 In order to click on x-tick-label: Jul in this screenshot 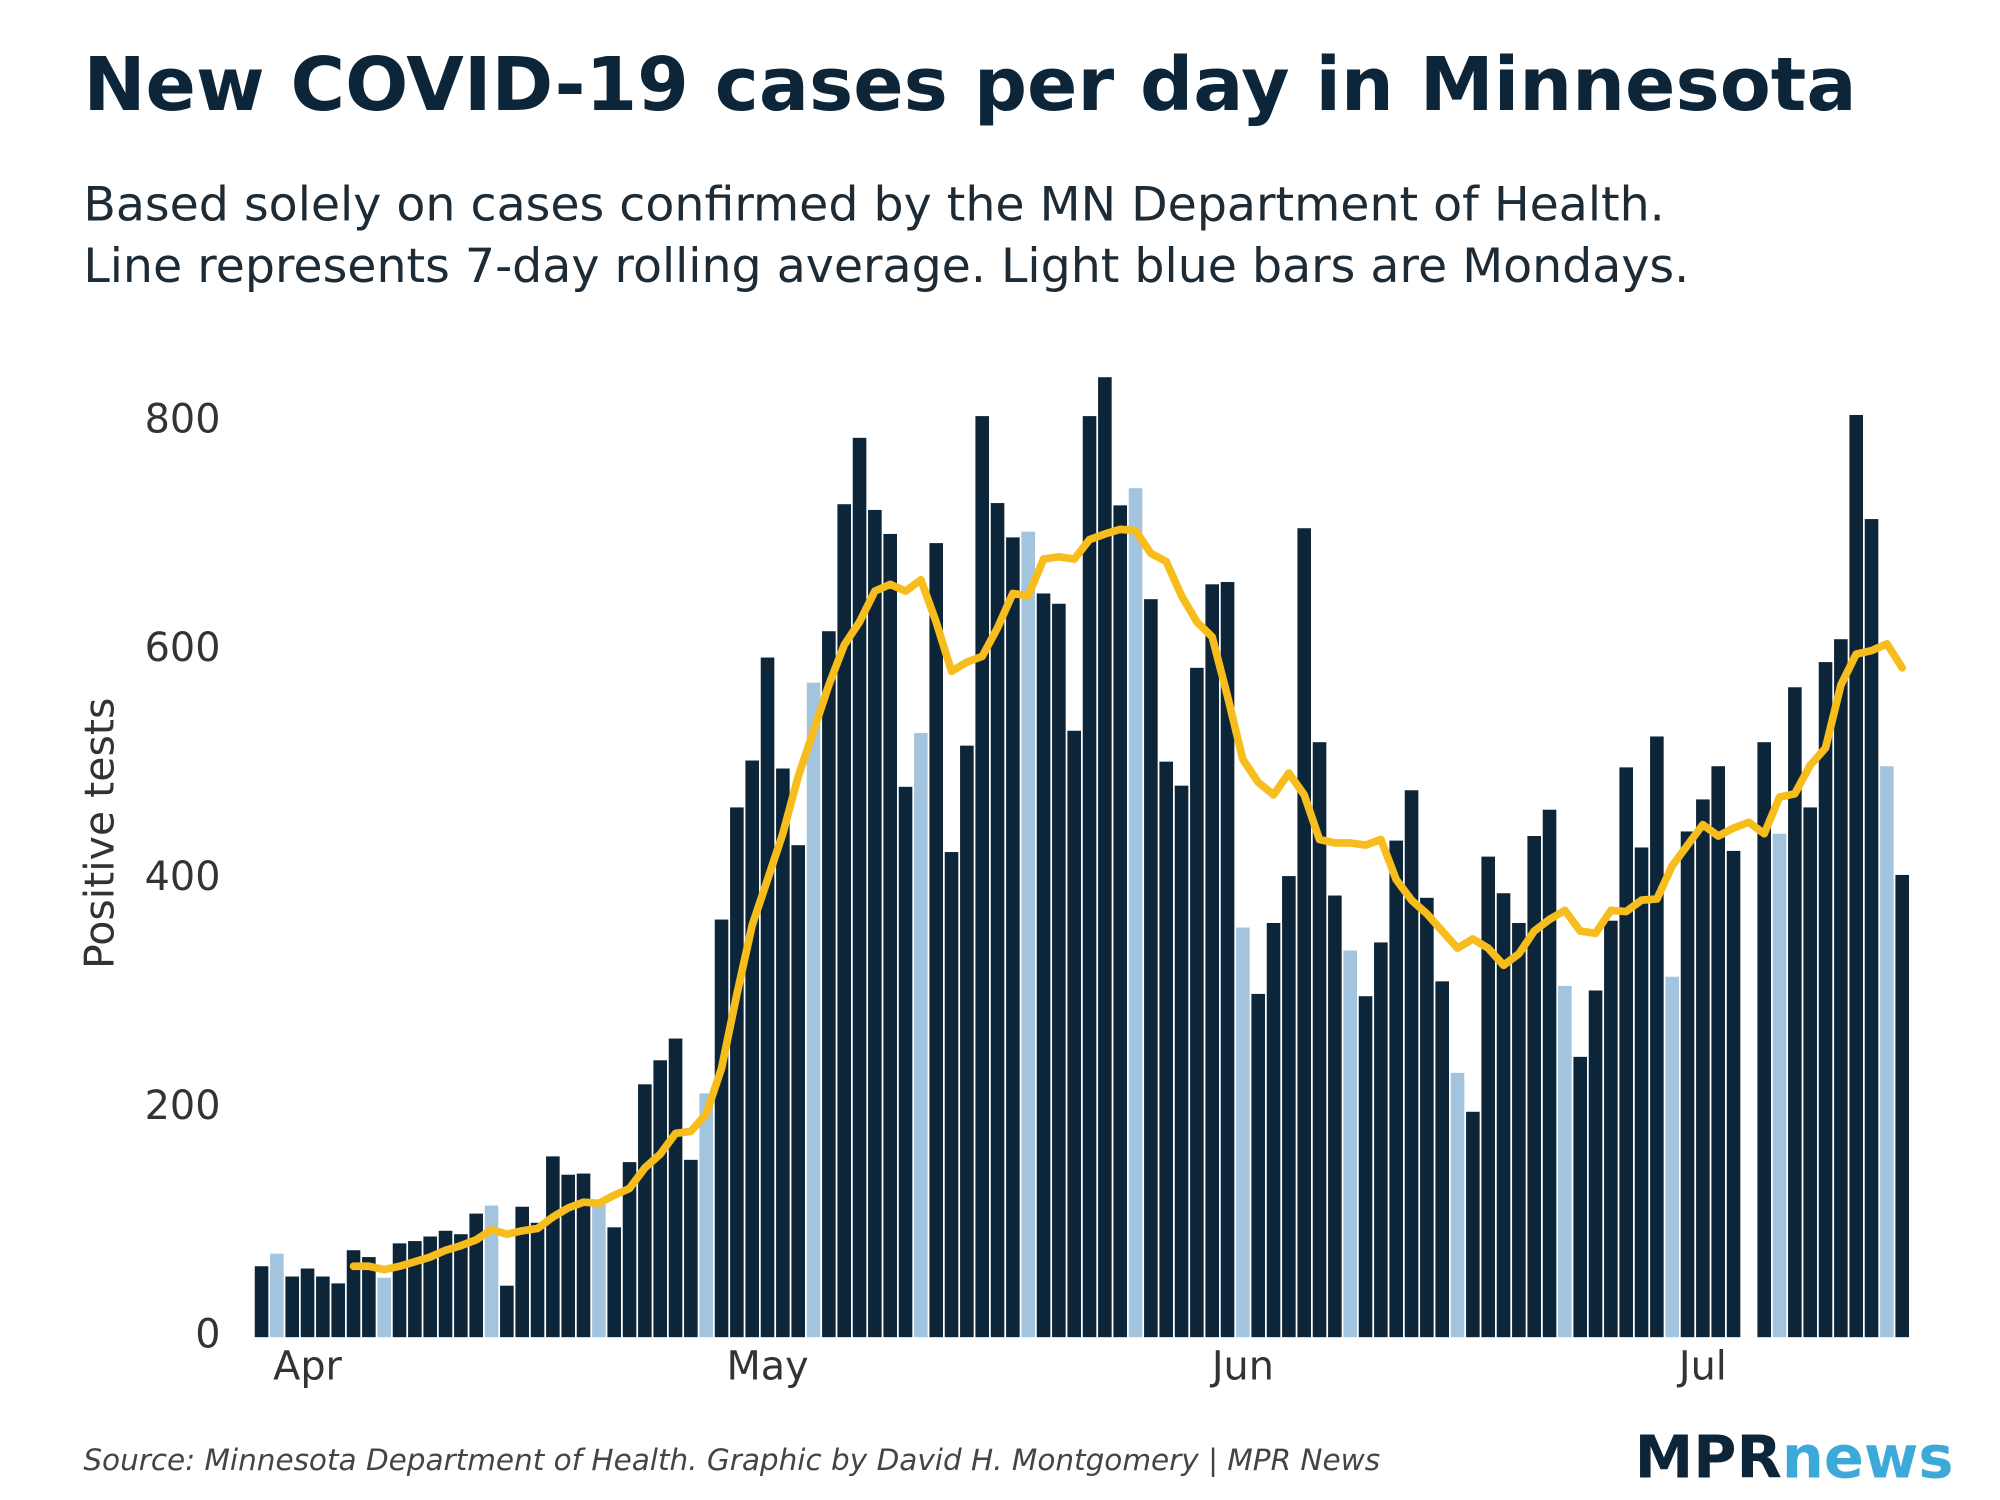, I will do `click(1701, 1367)`.